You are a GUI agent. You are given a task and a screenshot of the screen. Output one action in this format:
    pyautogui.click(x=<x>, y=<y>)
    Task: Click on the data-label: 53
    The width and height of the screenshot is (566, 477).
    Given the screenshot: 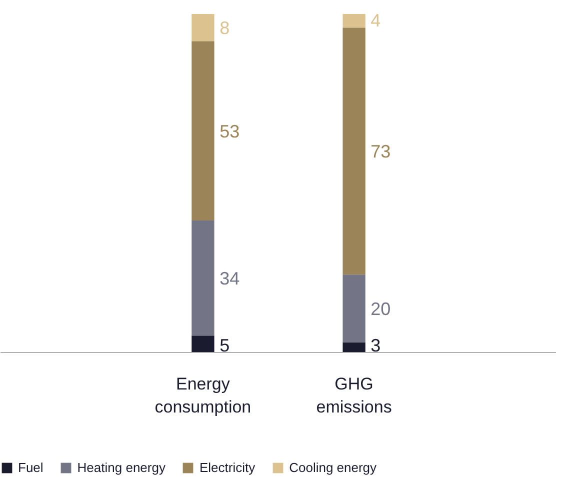 What is the action you would take?
    pyautogui.click(x=230, y=131)
    